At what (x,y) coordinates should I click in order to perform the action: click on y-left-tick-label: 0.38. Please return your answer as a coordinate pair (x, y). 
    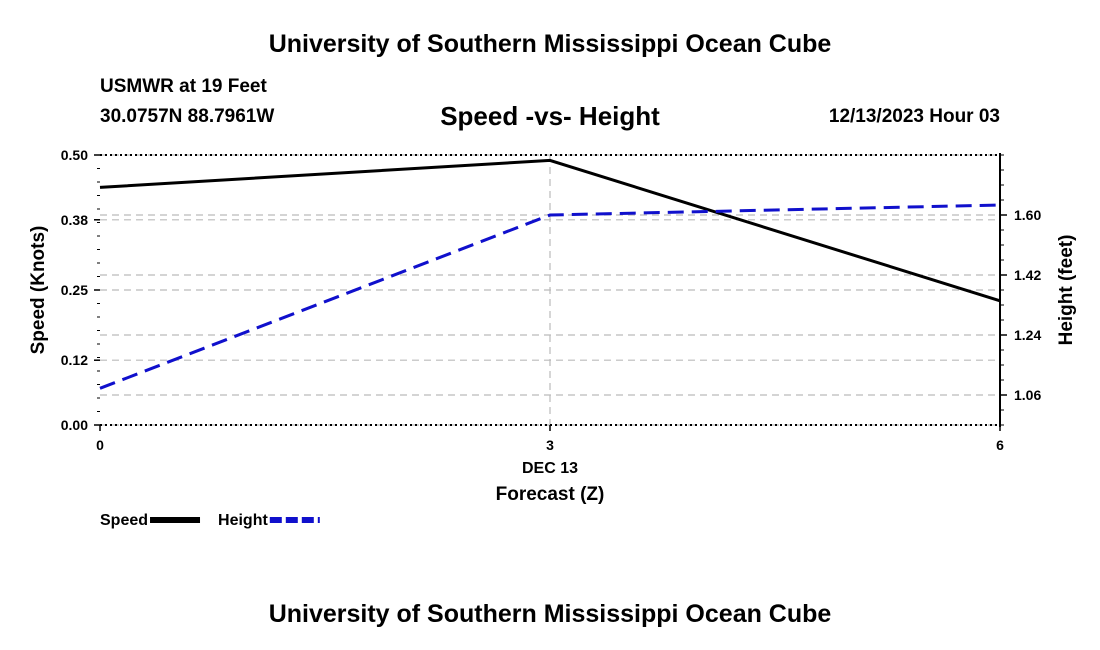
    Looking at the image, I should click on (74, 220).